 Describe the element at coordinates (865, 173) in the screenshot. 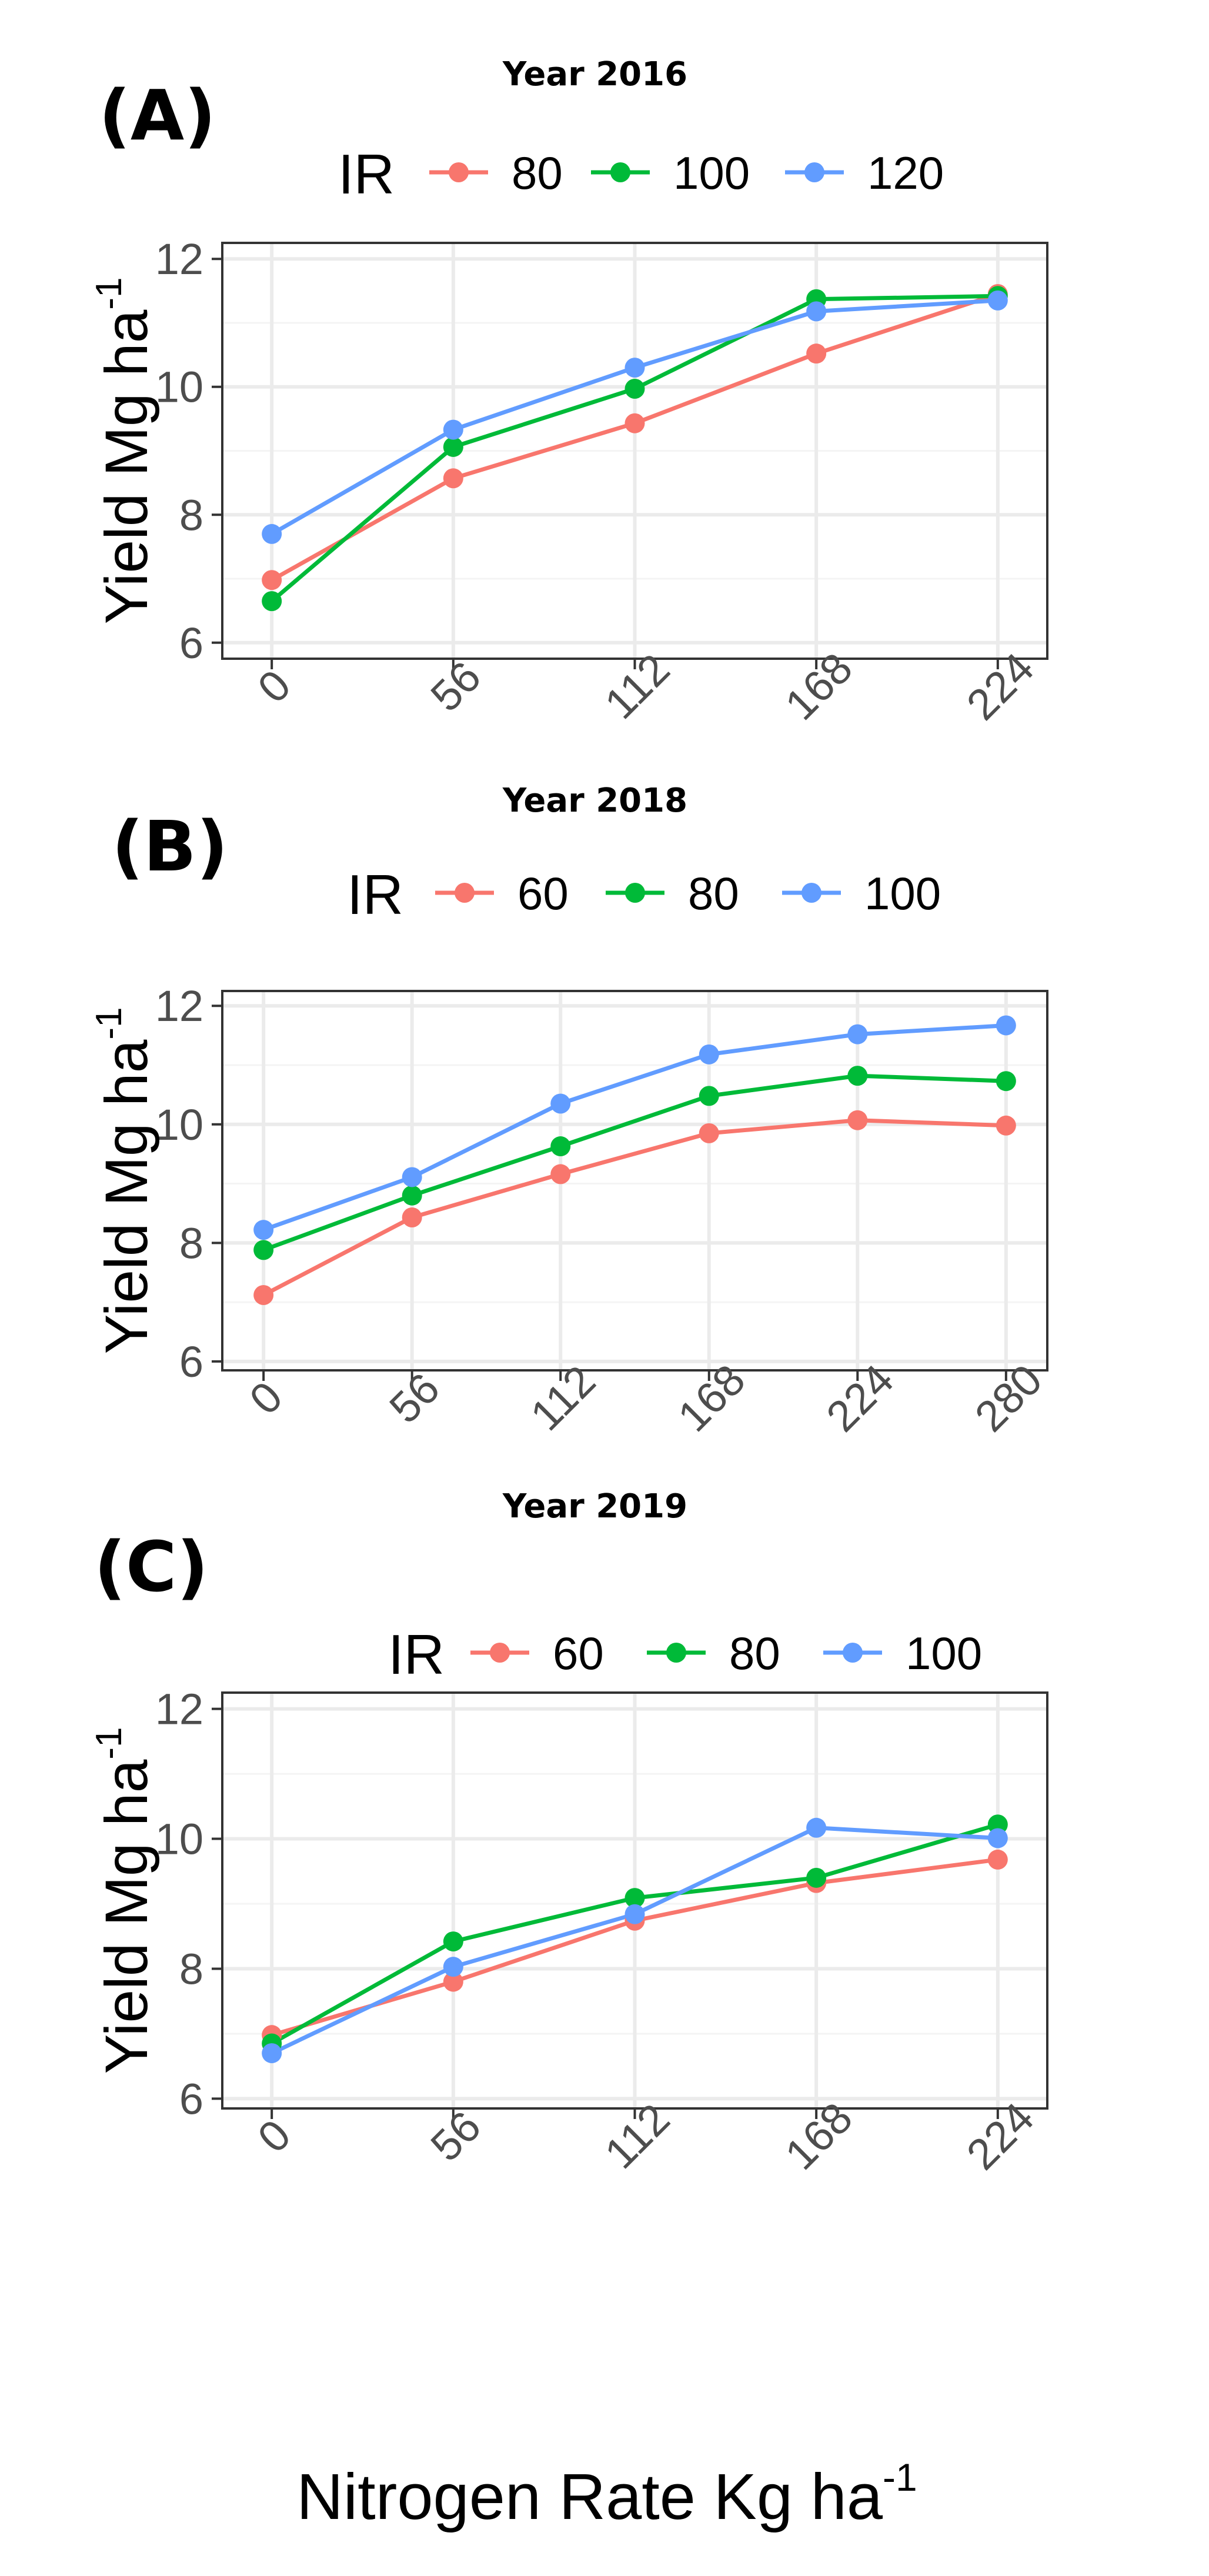

I see `legend-item-120: 120` at that location.